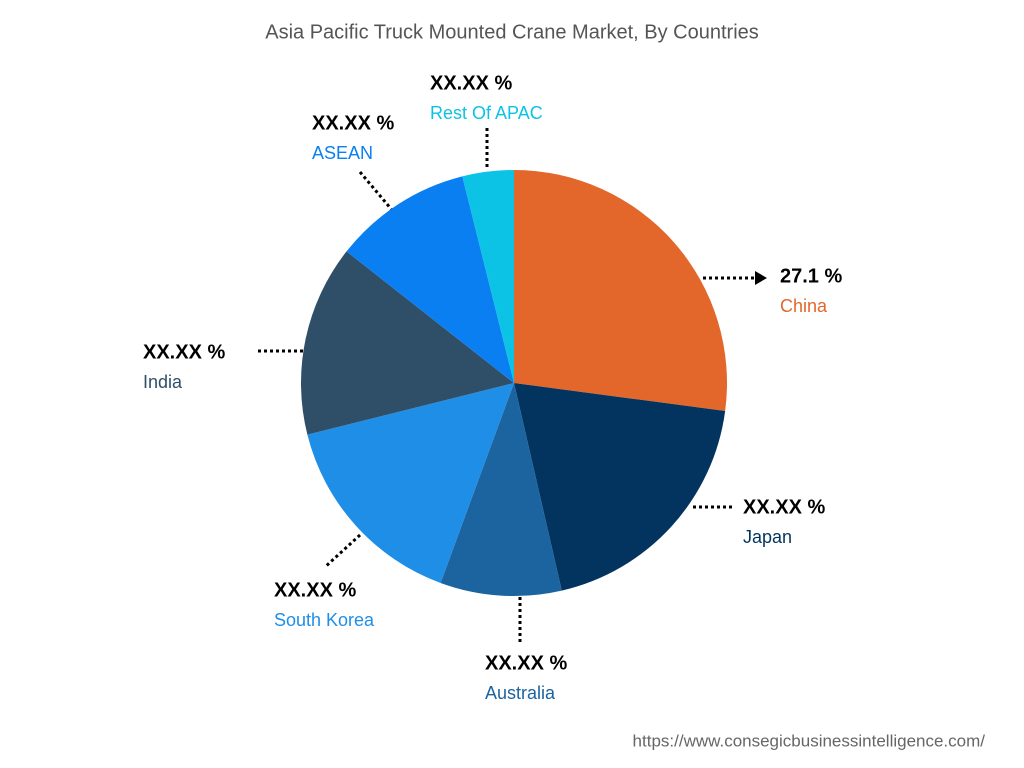 This screenshot has width=1024, height=768. What do you see at coordinates (804, 306) in the screenshot?
I see `category-label: China` at bounding box center [804, 306].